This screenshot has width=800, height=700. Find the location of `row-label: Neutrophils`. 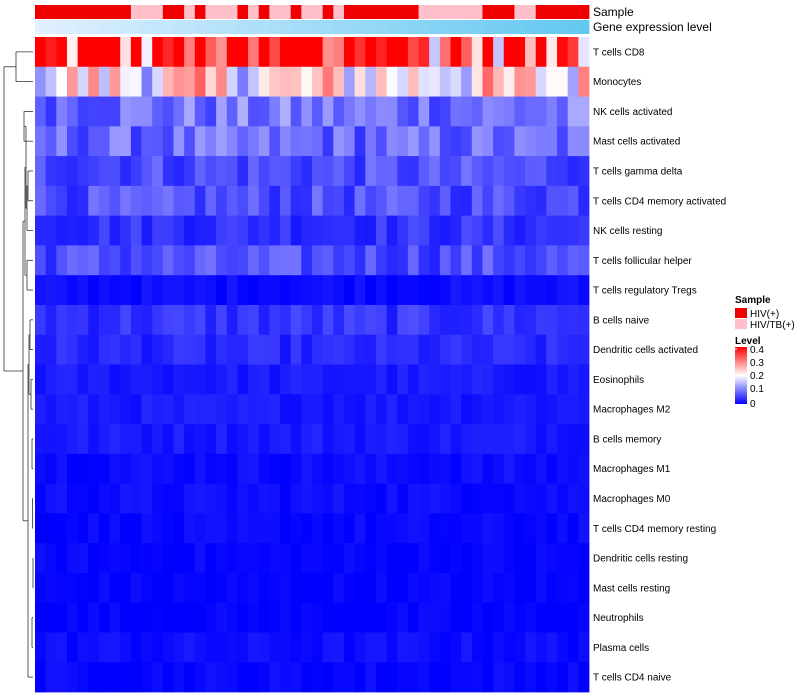

row-label: Neutrophils is located at coordinates (618, 618).